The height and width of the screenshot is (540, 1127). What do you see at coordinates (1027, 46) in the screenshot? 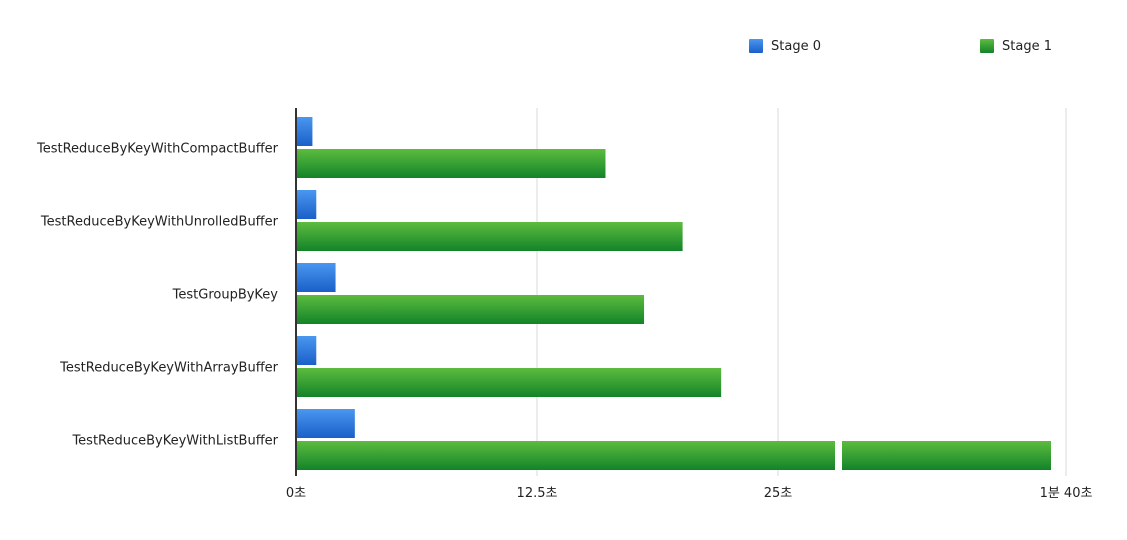
I see `legend-label-stage-1: Stage 1` at bounding box center [1027, 46].